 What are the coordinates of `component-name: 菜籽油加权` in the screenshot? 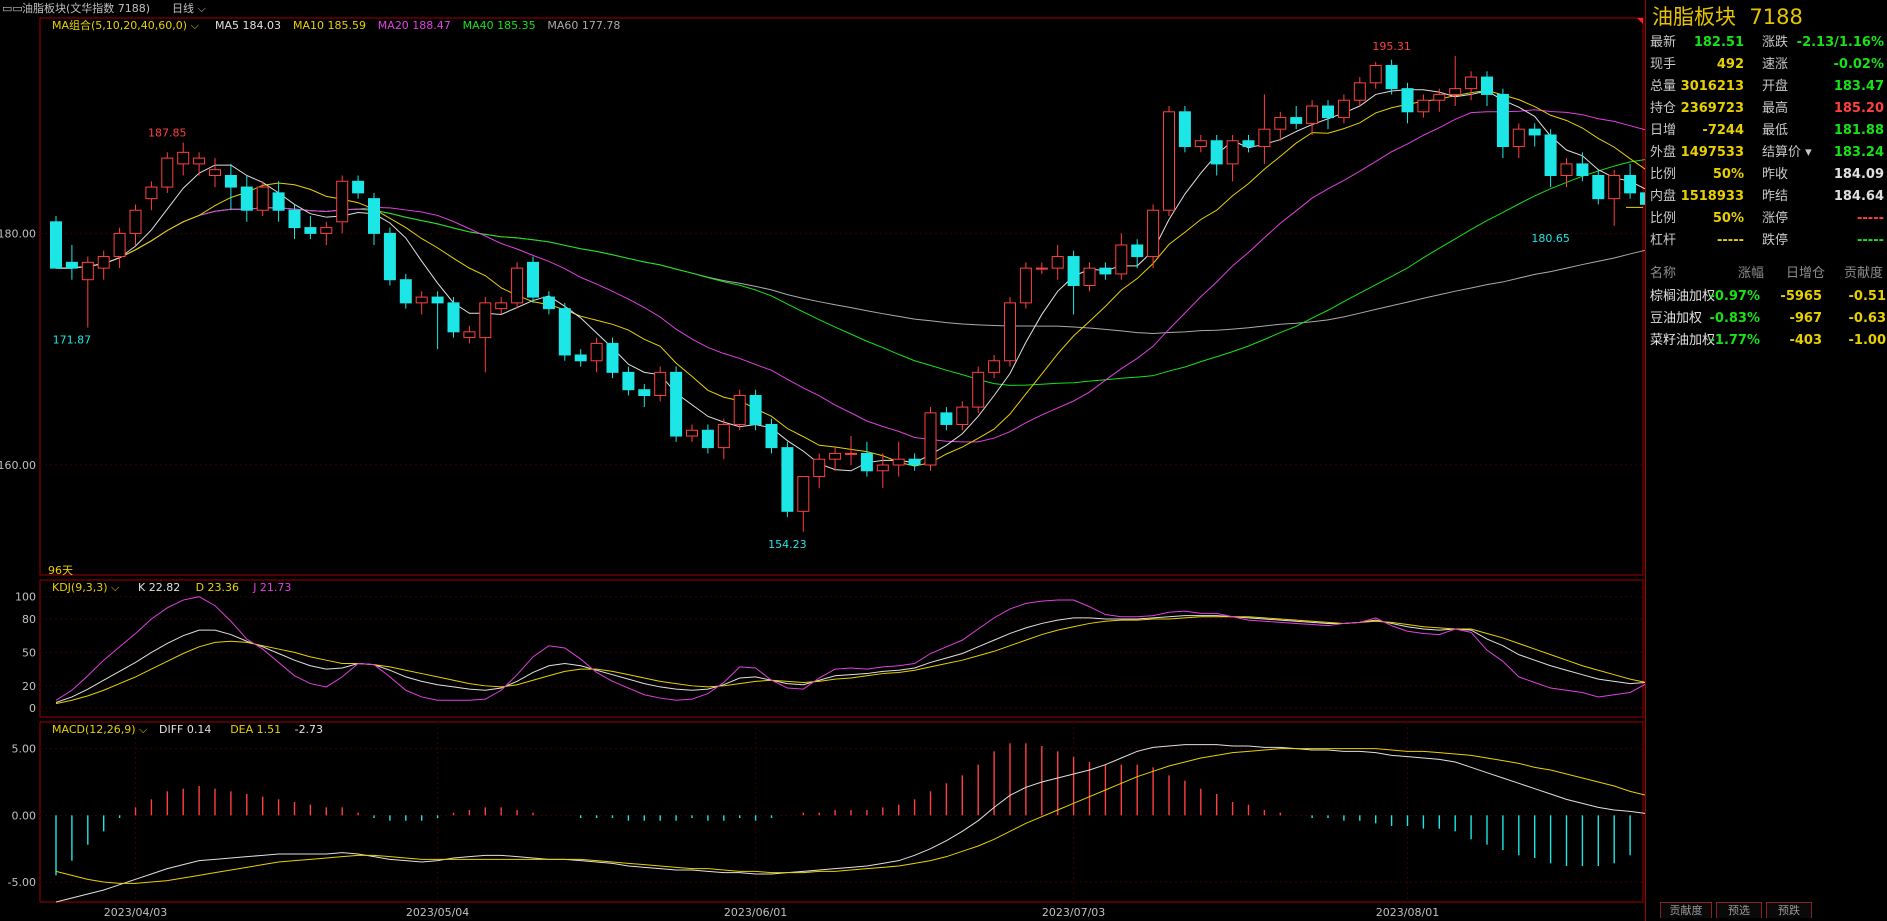 It's located at (1683, 340).